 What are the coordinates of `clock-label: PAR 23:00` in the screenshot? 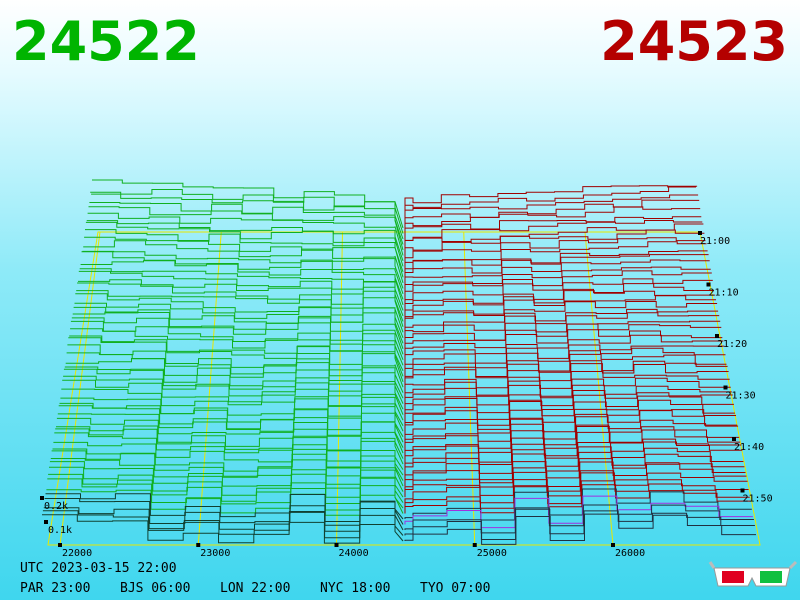 It's located at (55, 588).